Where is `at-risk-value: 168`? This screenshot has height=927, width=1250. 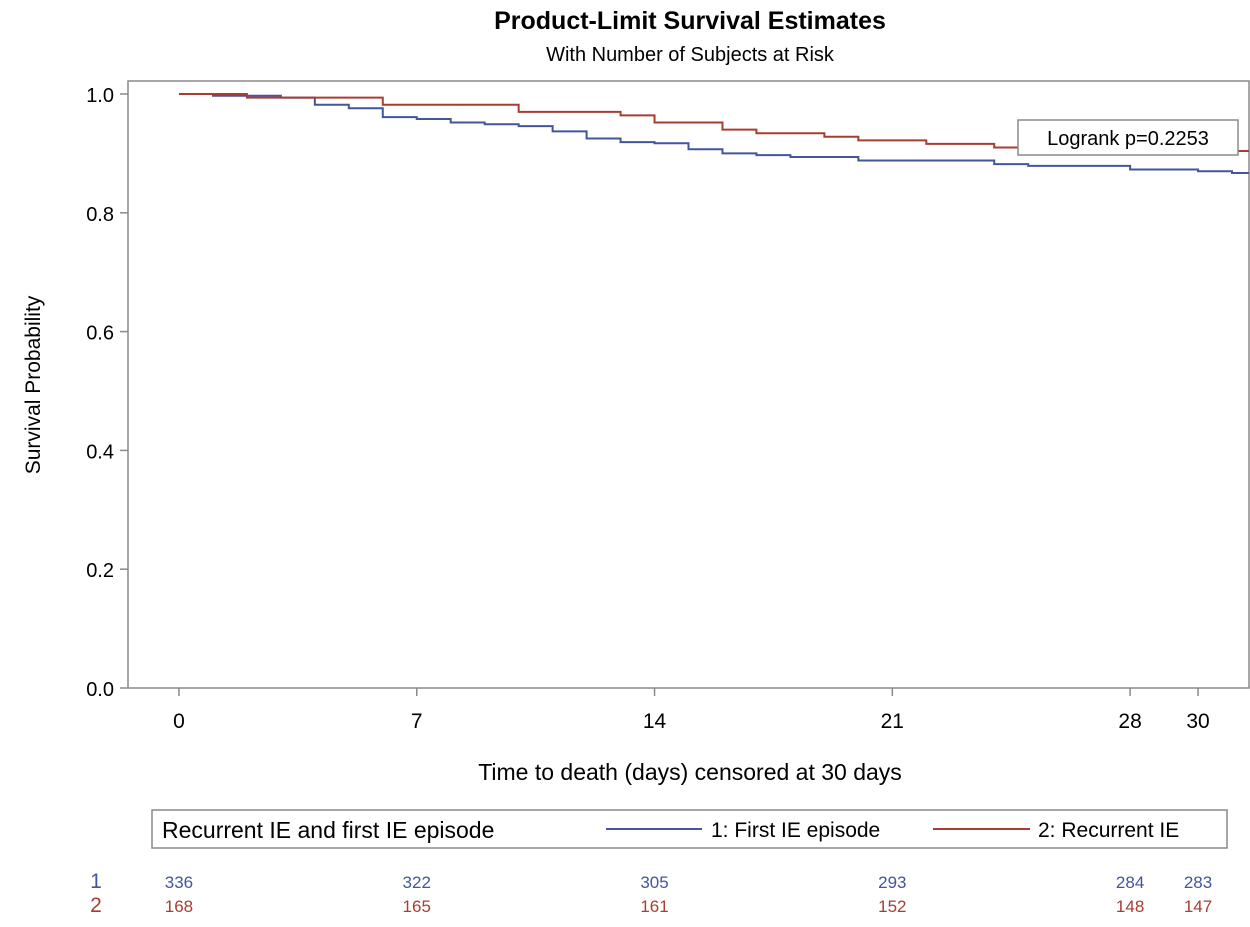 at-risk-value: 168 is located at coordinates (179, 906).